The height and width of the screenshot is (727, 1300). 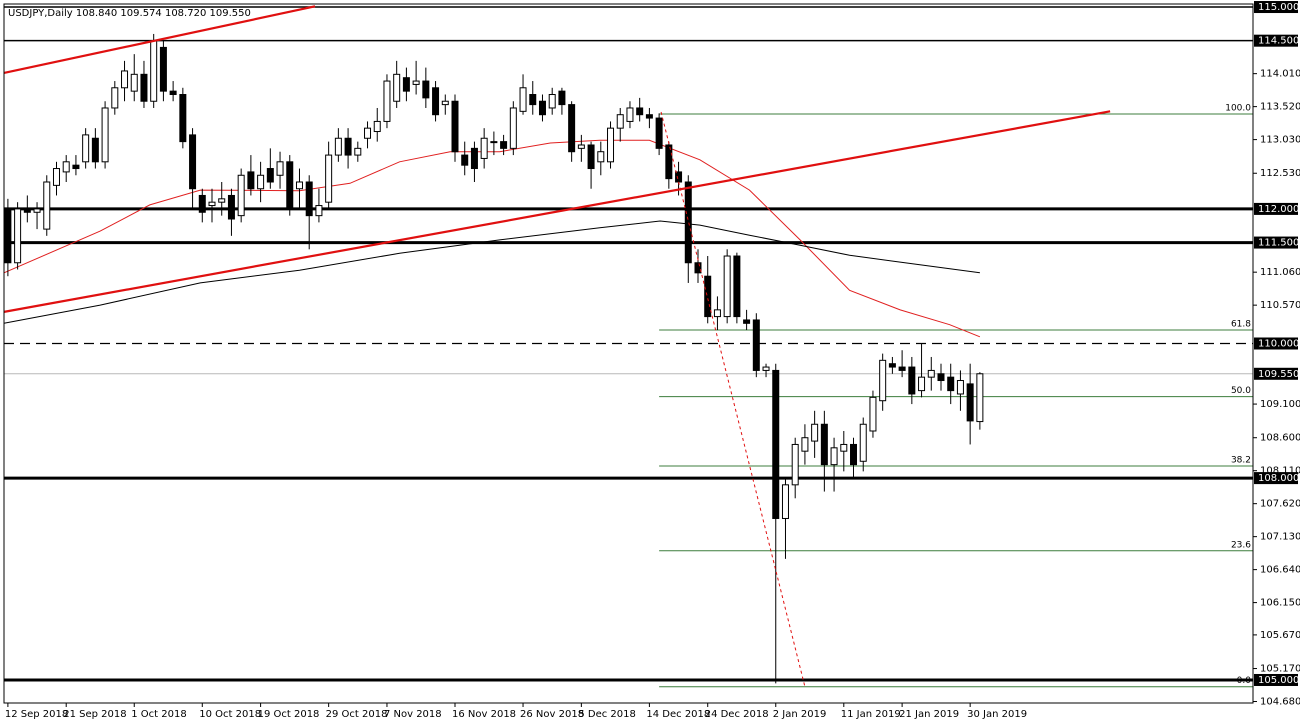 I want to click on y-tick-label: 107.620, so click(x=1280, y=504).